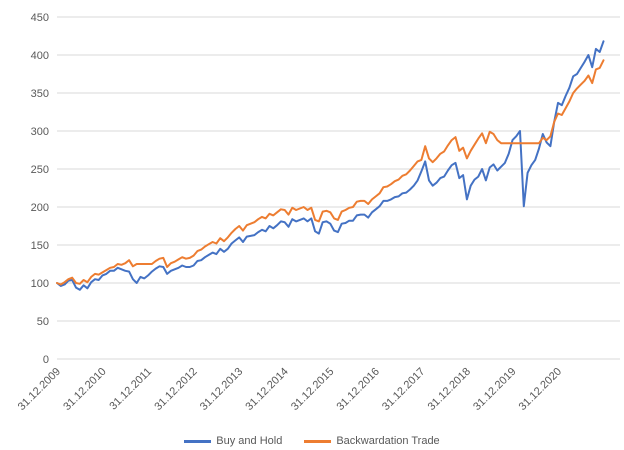 The width and height of the screenshot is (624, 450). I want to click on legend-item-backwardation-trade: Backwardation Trade, so click(372, 441).